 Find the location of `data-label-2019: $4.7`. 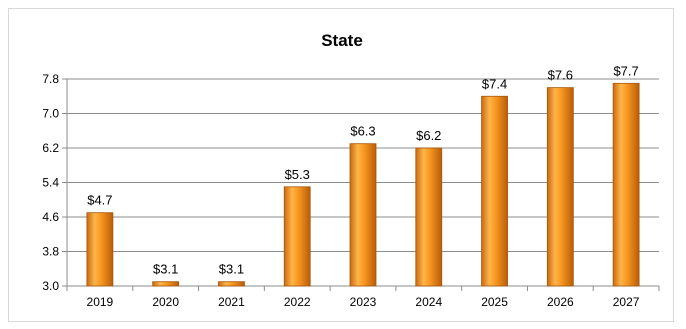

data-label-2019: $4.7 is located at coordinates (99, 200).